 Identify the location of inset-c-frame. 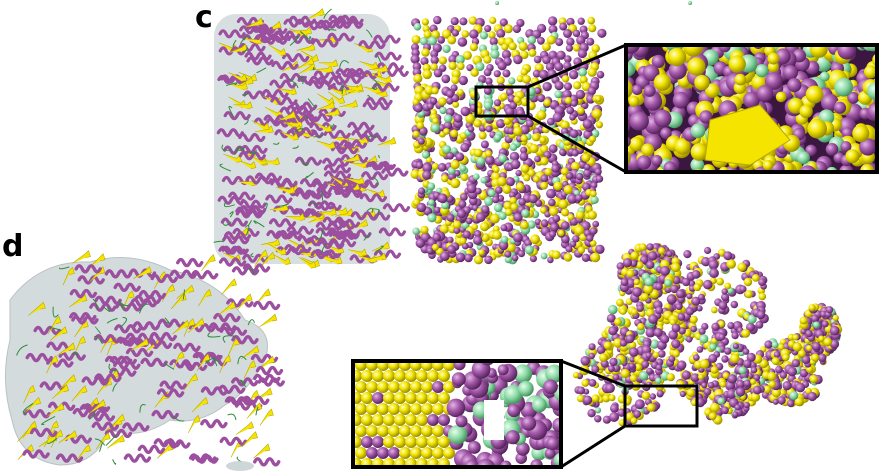
(751, 108).